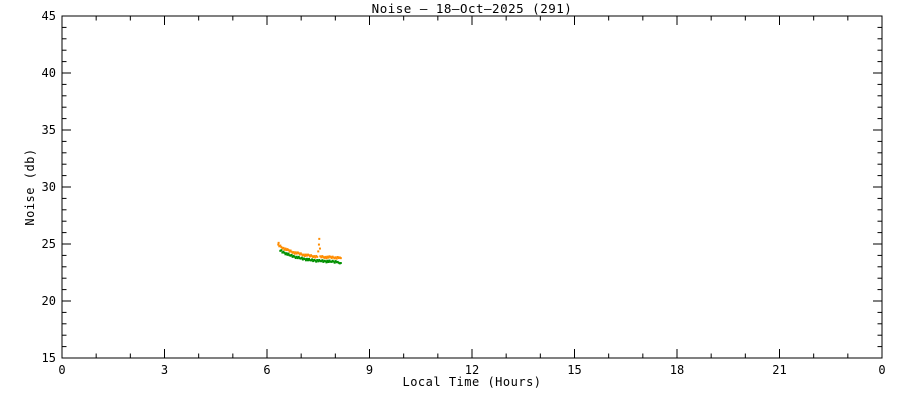  Describe the element at coordinates (472, 382) in the screenshot. I see `x-axis-label: Local Time (Hours)` at that location.